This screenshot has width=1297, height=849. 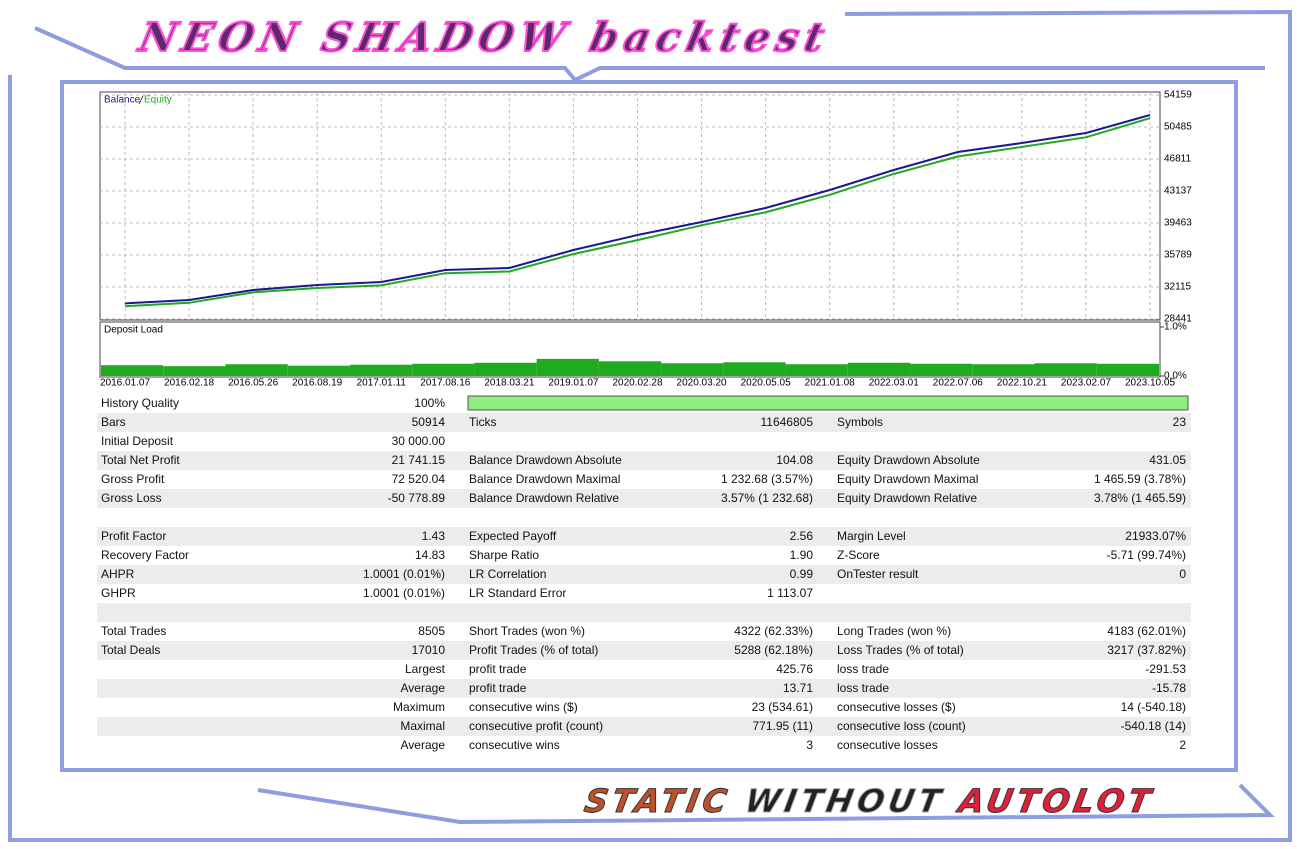 I want to click on table-value: 425.76, so click(x=794, y=669).